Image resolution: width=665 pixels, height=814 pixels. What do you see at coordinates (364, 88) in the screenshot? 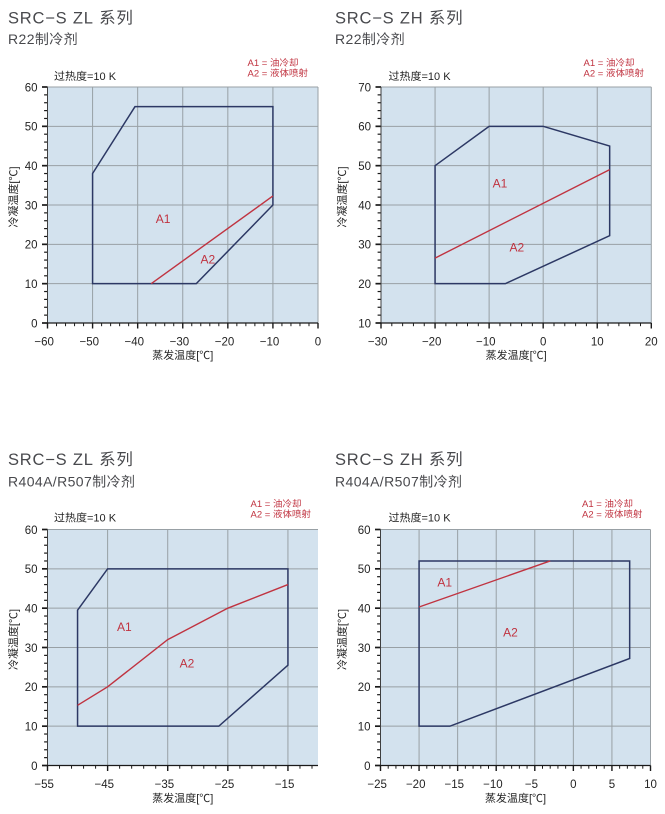
I see `svg-text: 70` at bounding box center [364, 88].